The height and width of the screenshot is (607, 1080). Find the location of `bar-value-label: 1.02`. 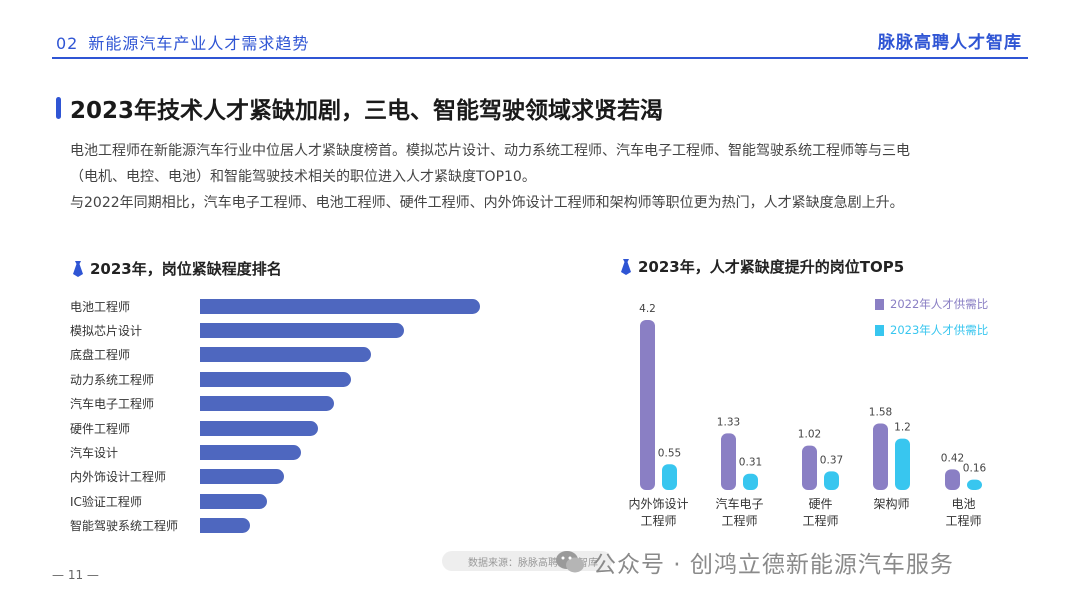

bar-value-label: 1.02 is located at coordinates (809, 435).